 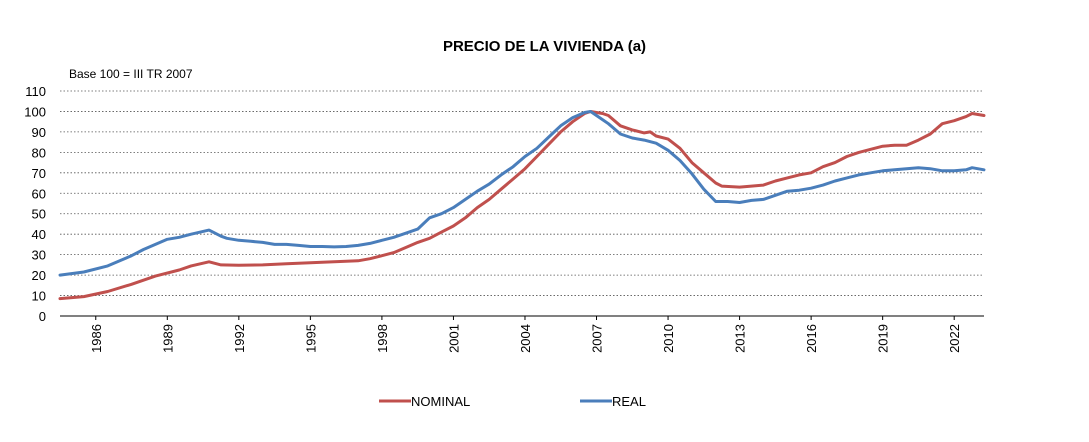 I want to click on x-tick-label: 2013, so click(x=740, y=338).